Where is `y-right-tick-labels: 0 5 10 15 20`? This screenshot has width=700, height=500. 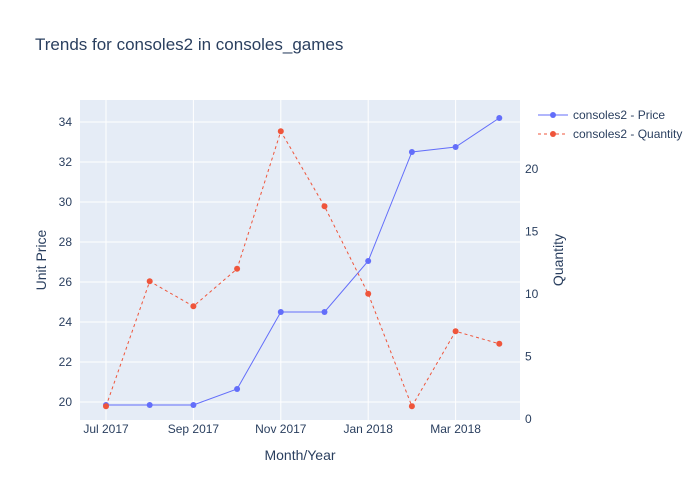 y-right-tick-labels: 0 5 10 15 20 is located at coordinates (532, 294).